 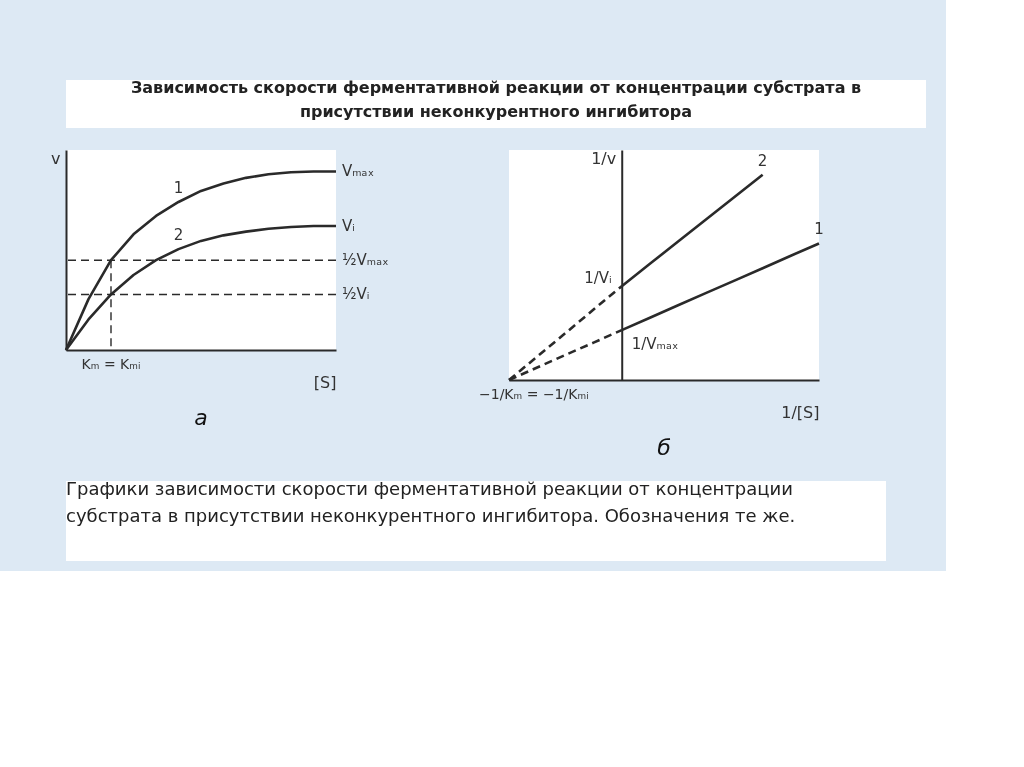 What do you see at coordinates (356, 294) in the screenshot?
I see `ref-line-label: ½Vᵢ` at bounding box center [356, 294].